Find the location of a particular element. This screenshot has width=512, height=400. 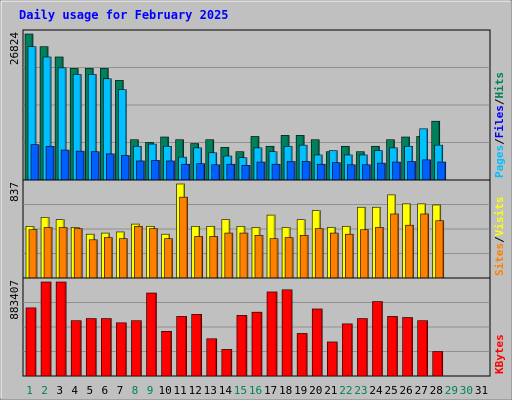

day-label-5: 5 is located at coordinates (89, 390).